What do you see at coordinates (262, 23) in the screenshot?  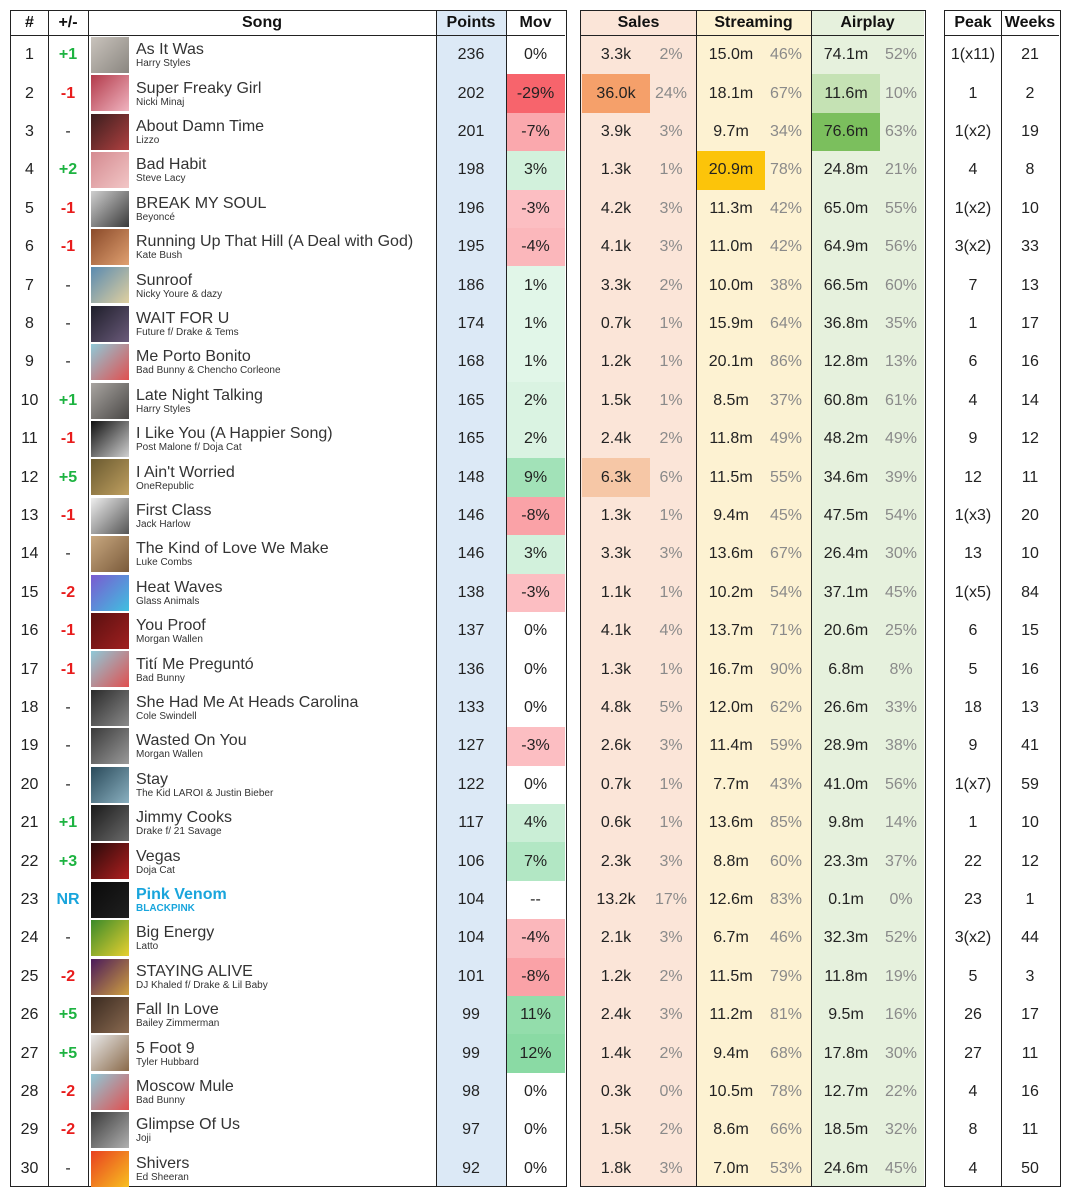 I see `header-song: Song` at bounding box center [262, 23].